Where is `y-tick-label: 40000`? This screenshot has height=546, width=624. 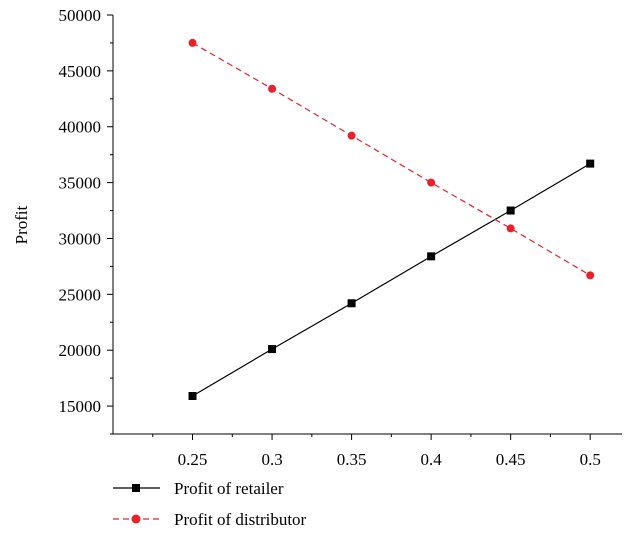
y-tick-label: 40000 is located at coordinates (80, 127).